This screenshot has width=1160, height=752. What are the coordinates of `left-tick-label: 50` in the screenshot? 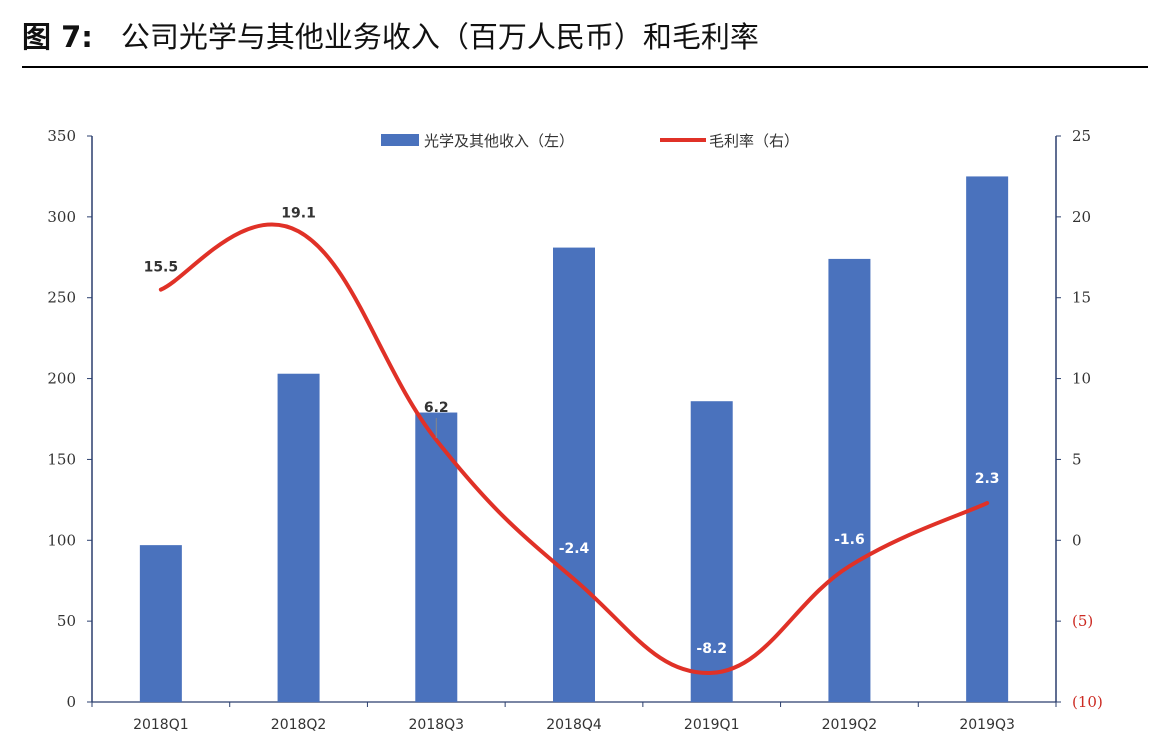 It's located at (66, 621).